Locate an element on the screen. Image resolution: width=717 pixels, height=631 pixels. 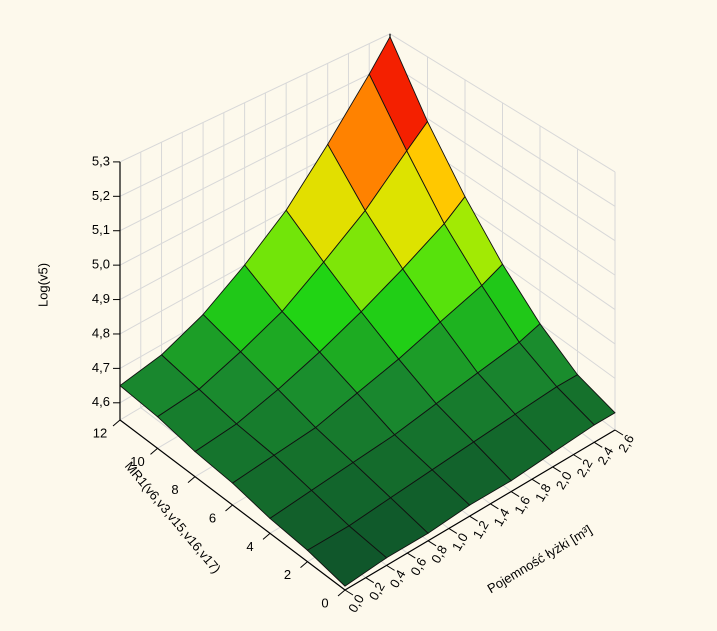
y-tick-label: 0 is located at coordinates (324, 602).